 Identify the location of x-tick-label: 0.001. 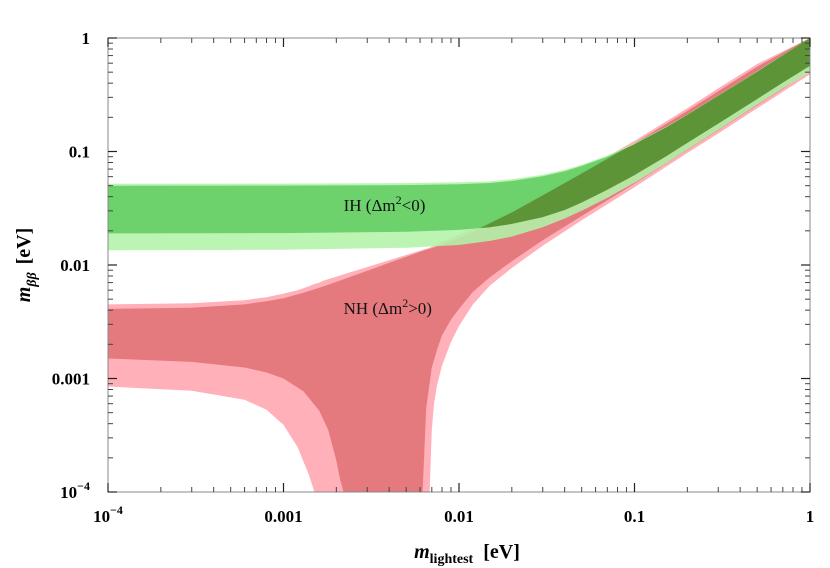
(283, 516).